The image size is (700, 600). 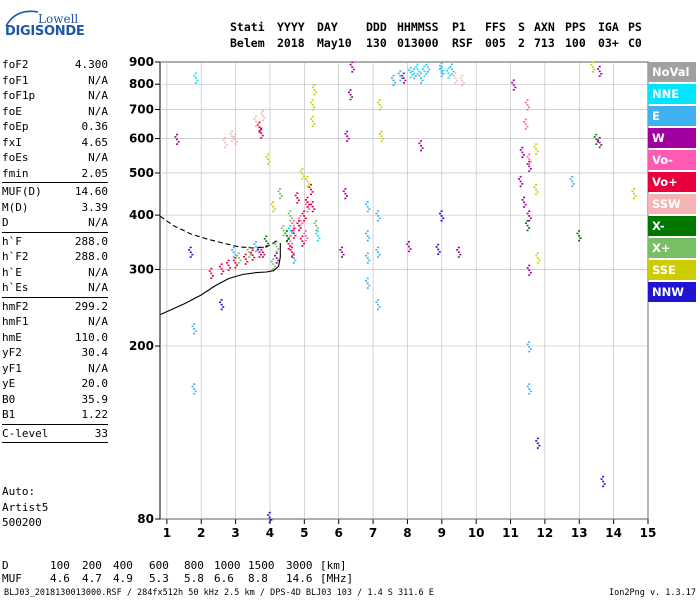 What do you see at coordinates (95, 414) in the screenshot?
I see `param-value: 1.22` at bounding box center [95, 414].